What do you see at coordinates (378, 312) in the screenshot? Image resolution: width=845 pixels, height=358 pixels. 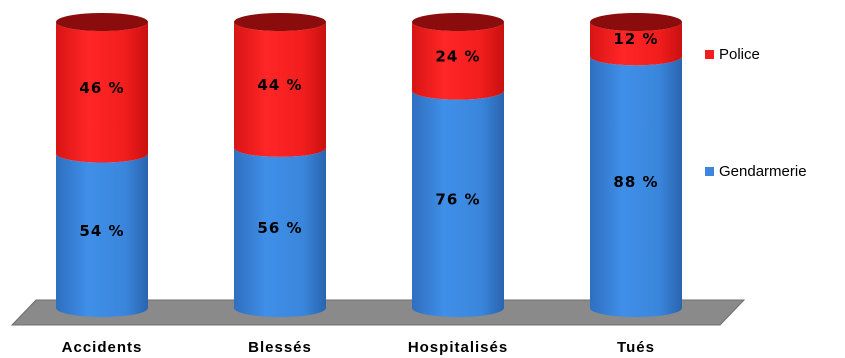 I see `chart-floor` at bounding box center [378, 312].